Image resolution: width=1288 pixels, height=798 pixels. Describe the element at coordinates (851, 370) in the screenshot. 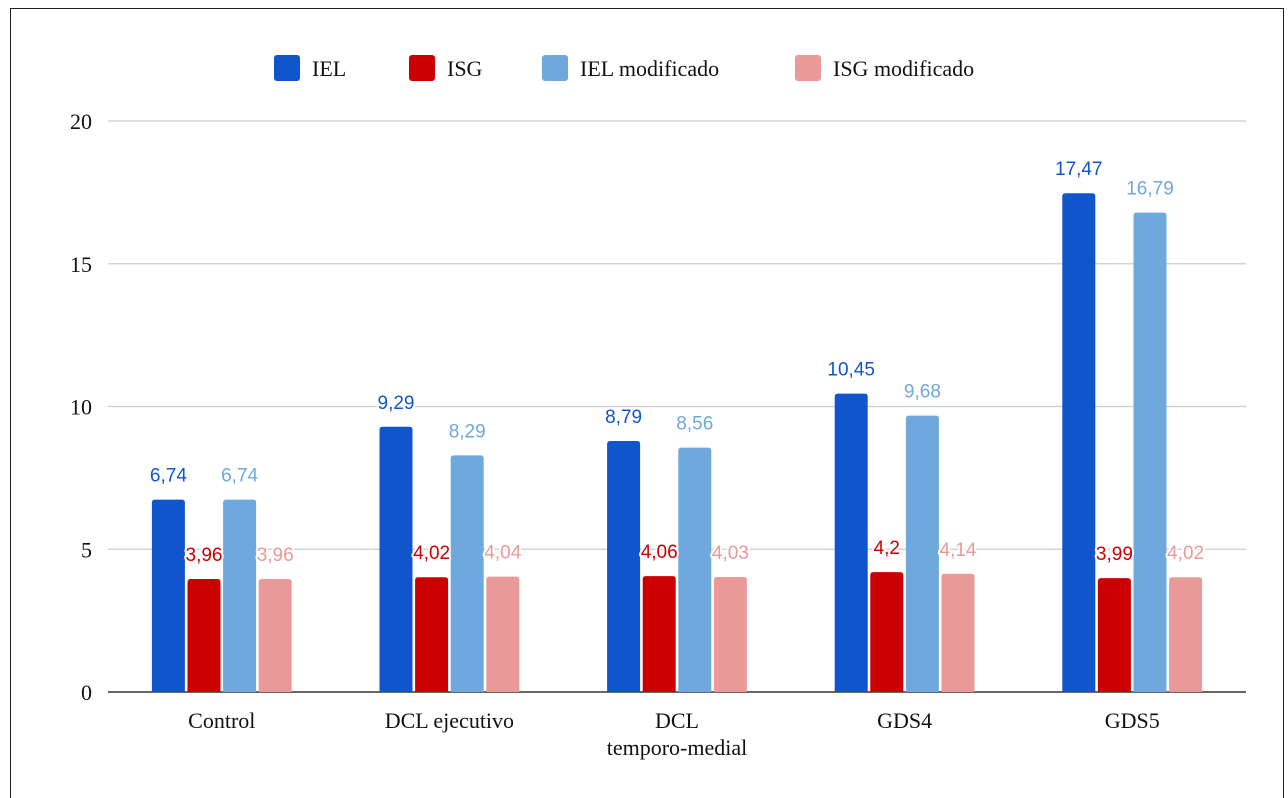

I see `data-label: 10,45` at that location.